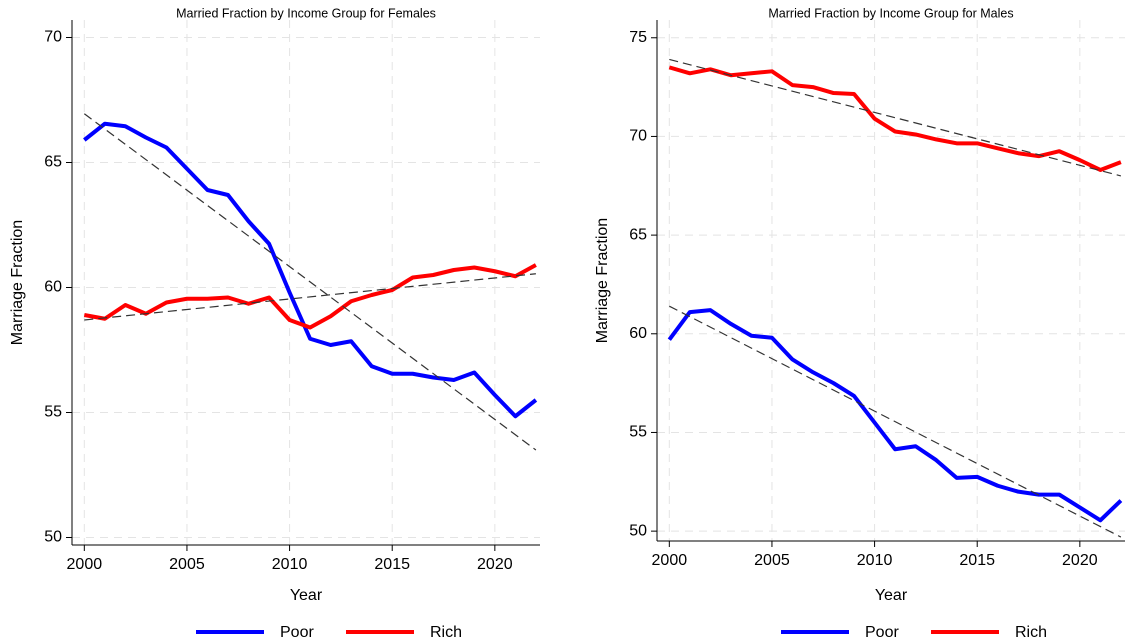 Image resolution: width=1130 pixels, height=644 pixels. I want to click on y-tick-label: 75, so click(638, 37).